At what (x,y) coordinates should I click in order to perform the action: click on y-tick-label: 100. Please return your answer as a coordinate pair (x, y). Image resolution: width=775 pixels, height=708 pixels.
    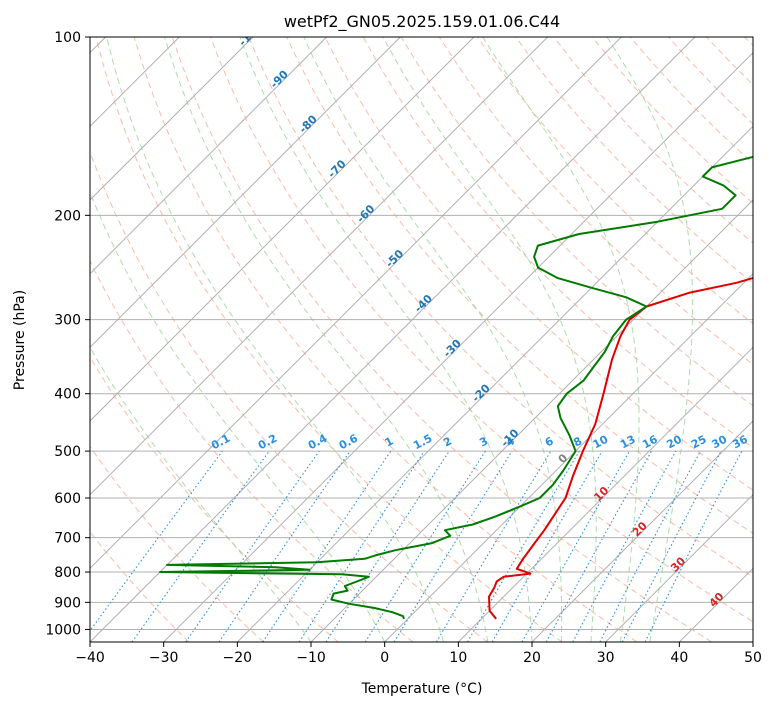
    Looking at the image, I should click on (67, 38).